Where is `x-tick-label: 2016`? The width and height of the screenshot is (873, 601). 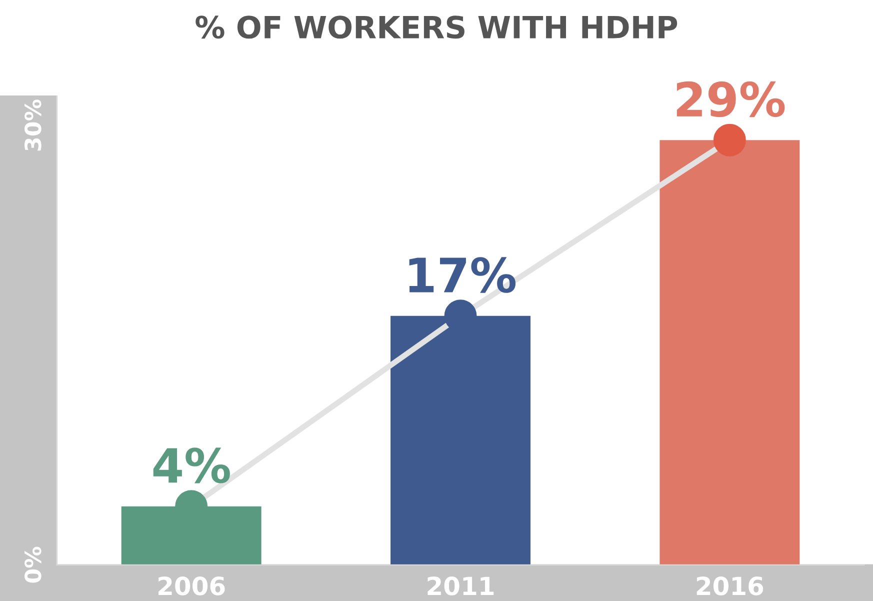 x-tick-label: 2016 is located at coordinates (730, 586).